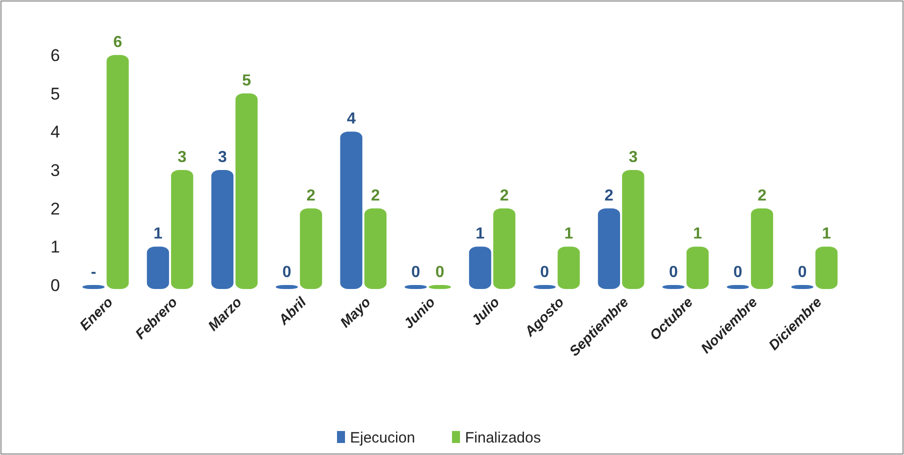 This screenshot has height=455, width=904. I want to click on y-tick-label: 3, so click(55, 170).